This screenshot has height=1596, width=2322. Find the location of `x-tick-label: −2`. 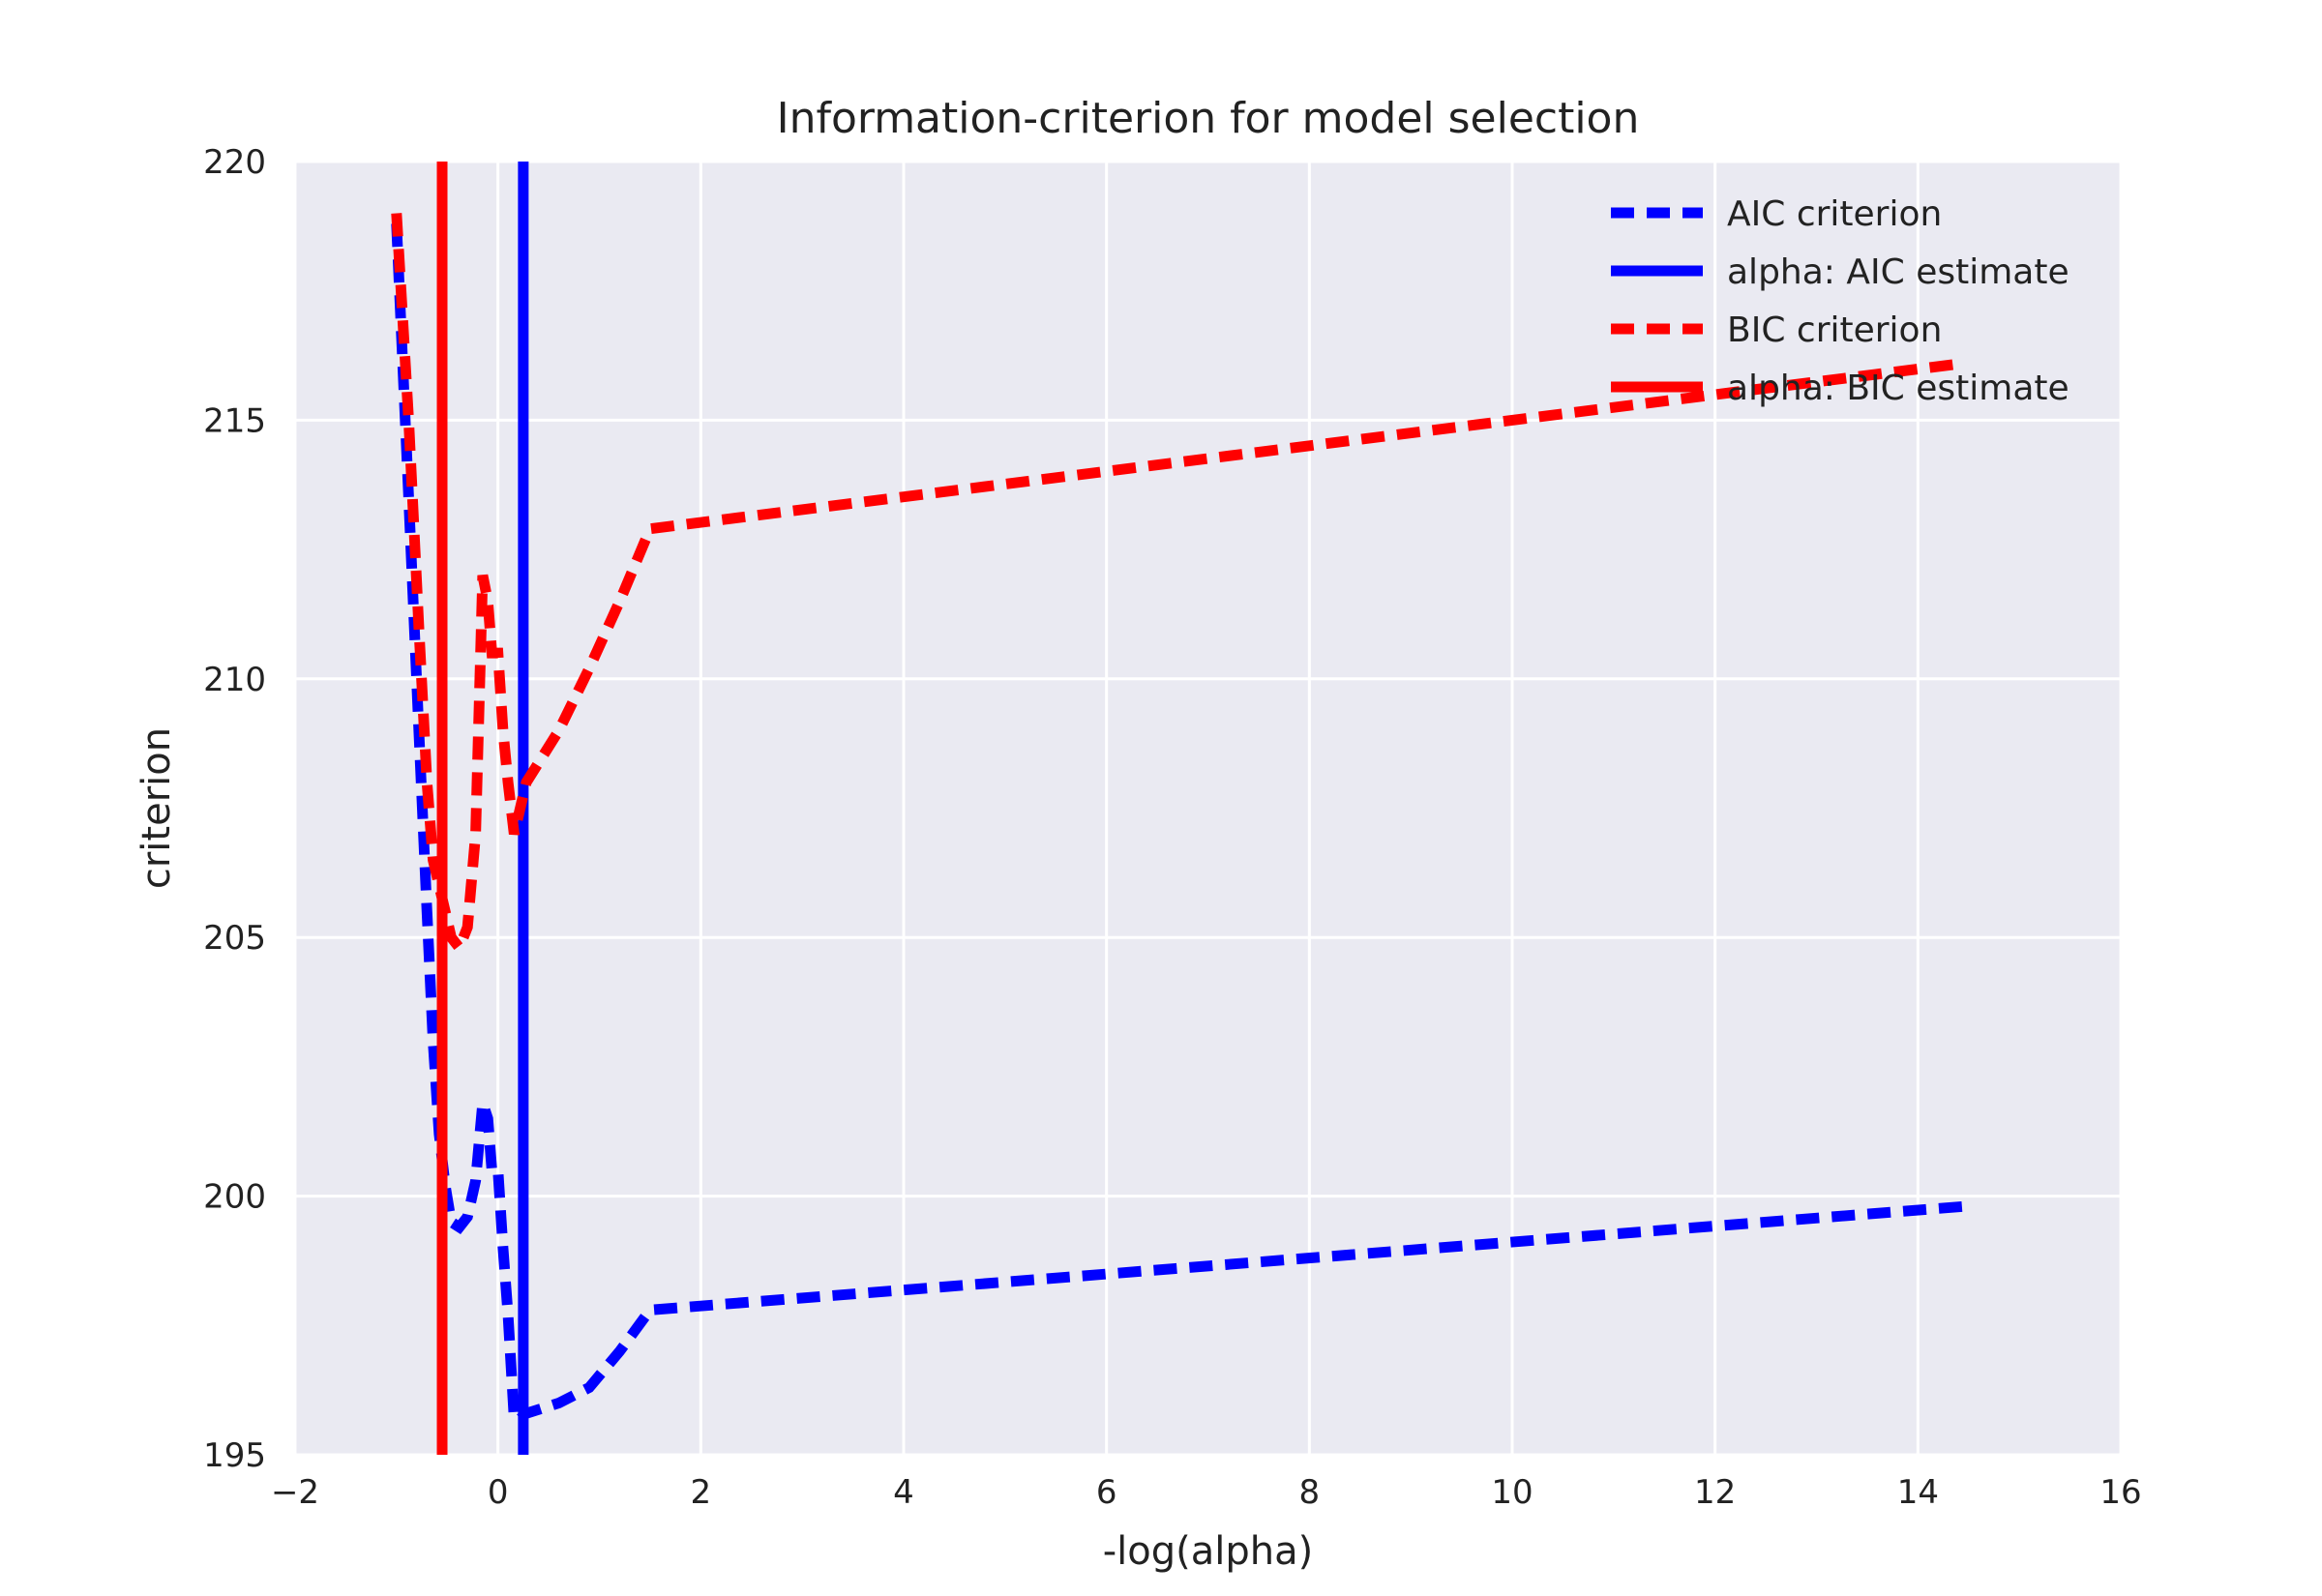

x-tick-label: −2 is located at coordinates (295, 1492).